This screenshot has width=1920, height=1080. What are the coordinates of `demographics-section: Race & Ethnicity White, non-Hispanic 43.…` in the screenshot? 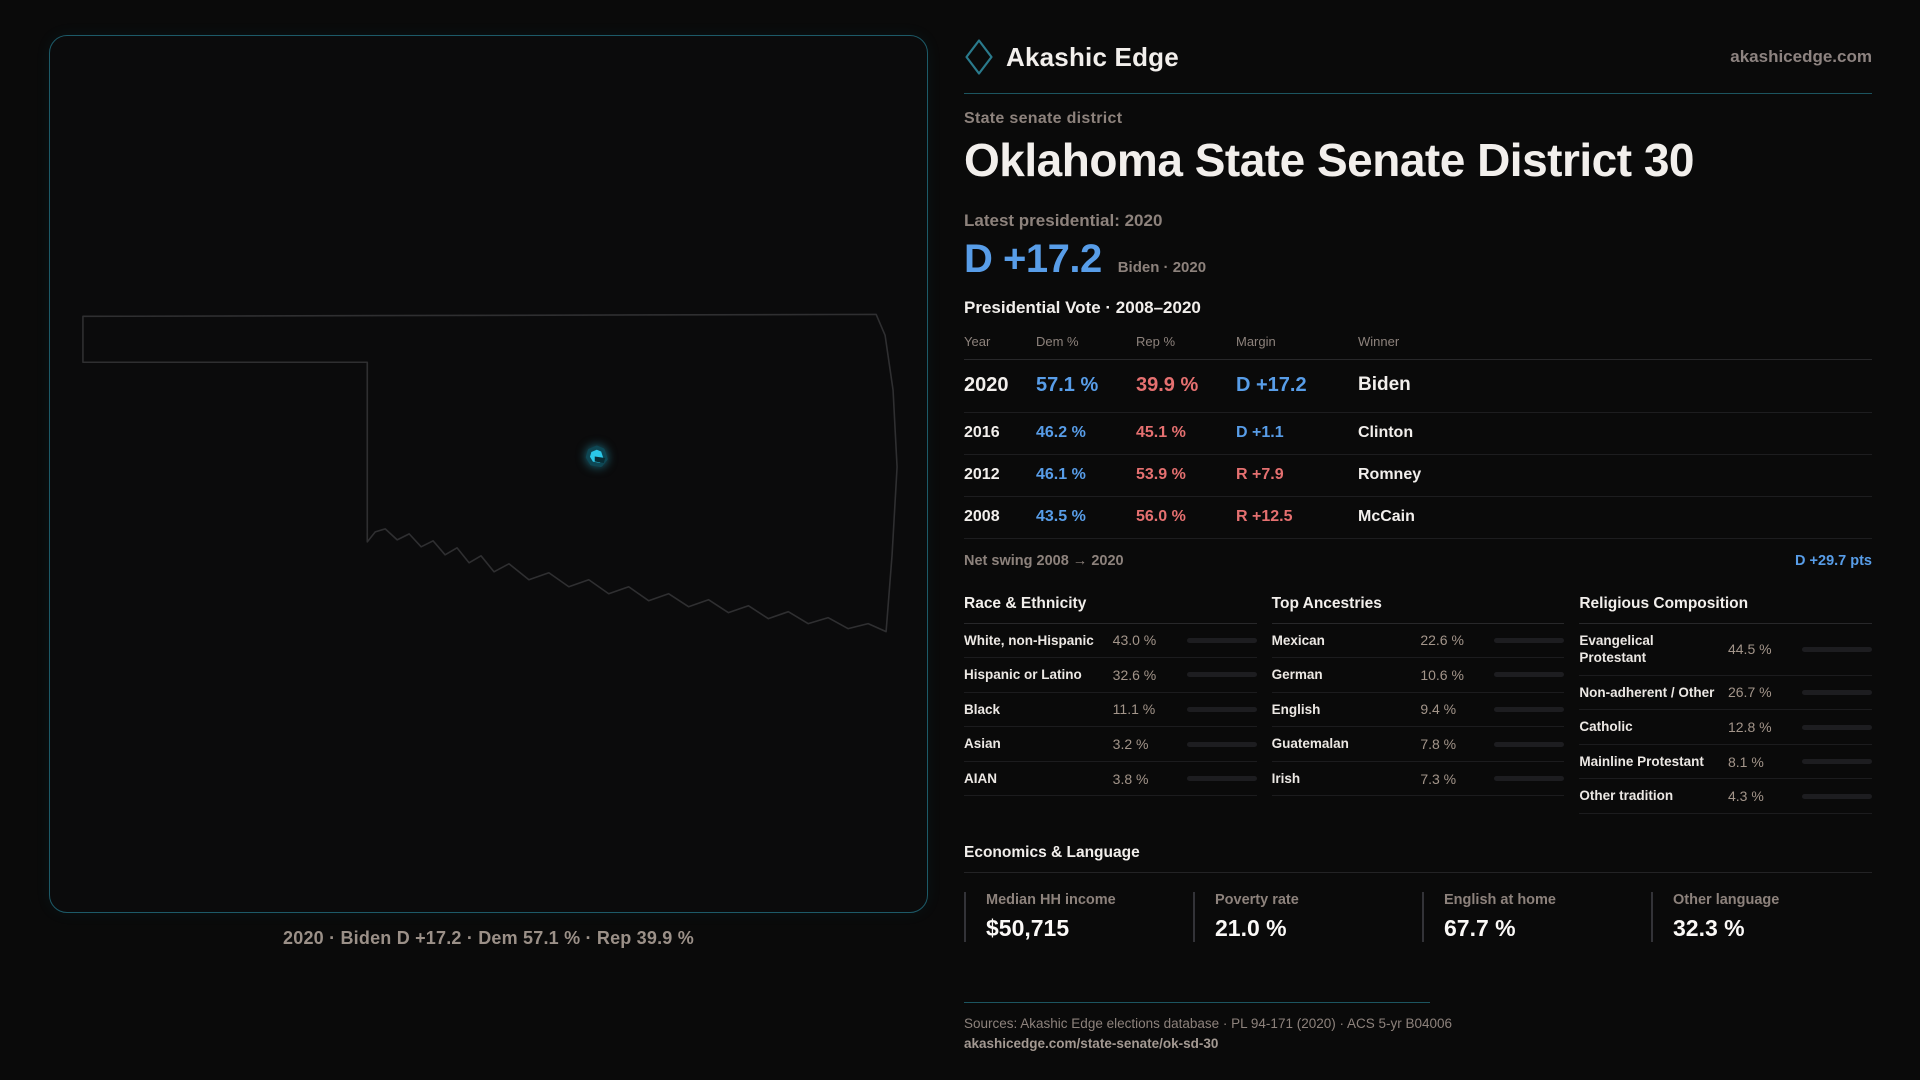 It's located at (1418, 704).